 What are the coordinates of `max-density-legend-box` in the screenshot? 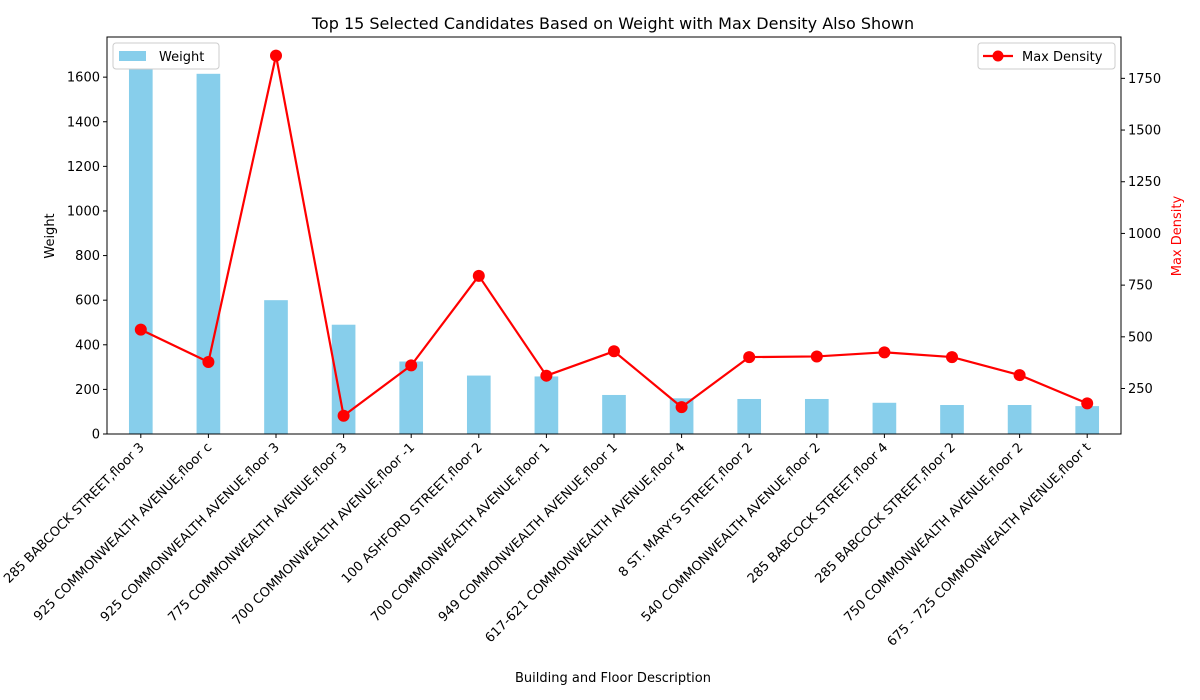 It's located at (1046, 56).